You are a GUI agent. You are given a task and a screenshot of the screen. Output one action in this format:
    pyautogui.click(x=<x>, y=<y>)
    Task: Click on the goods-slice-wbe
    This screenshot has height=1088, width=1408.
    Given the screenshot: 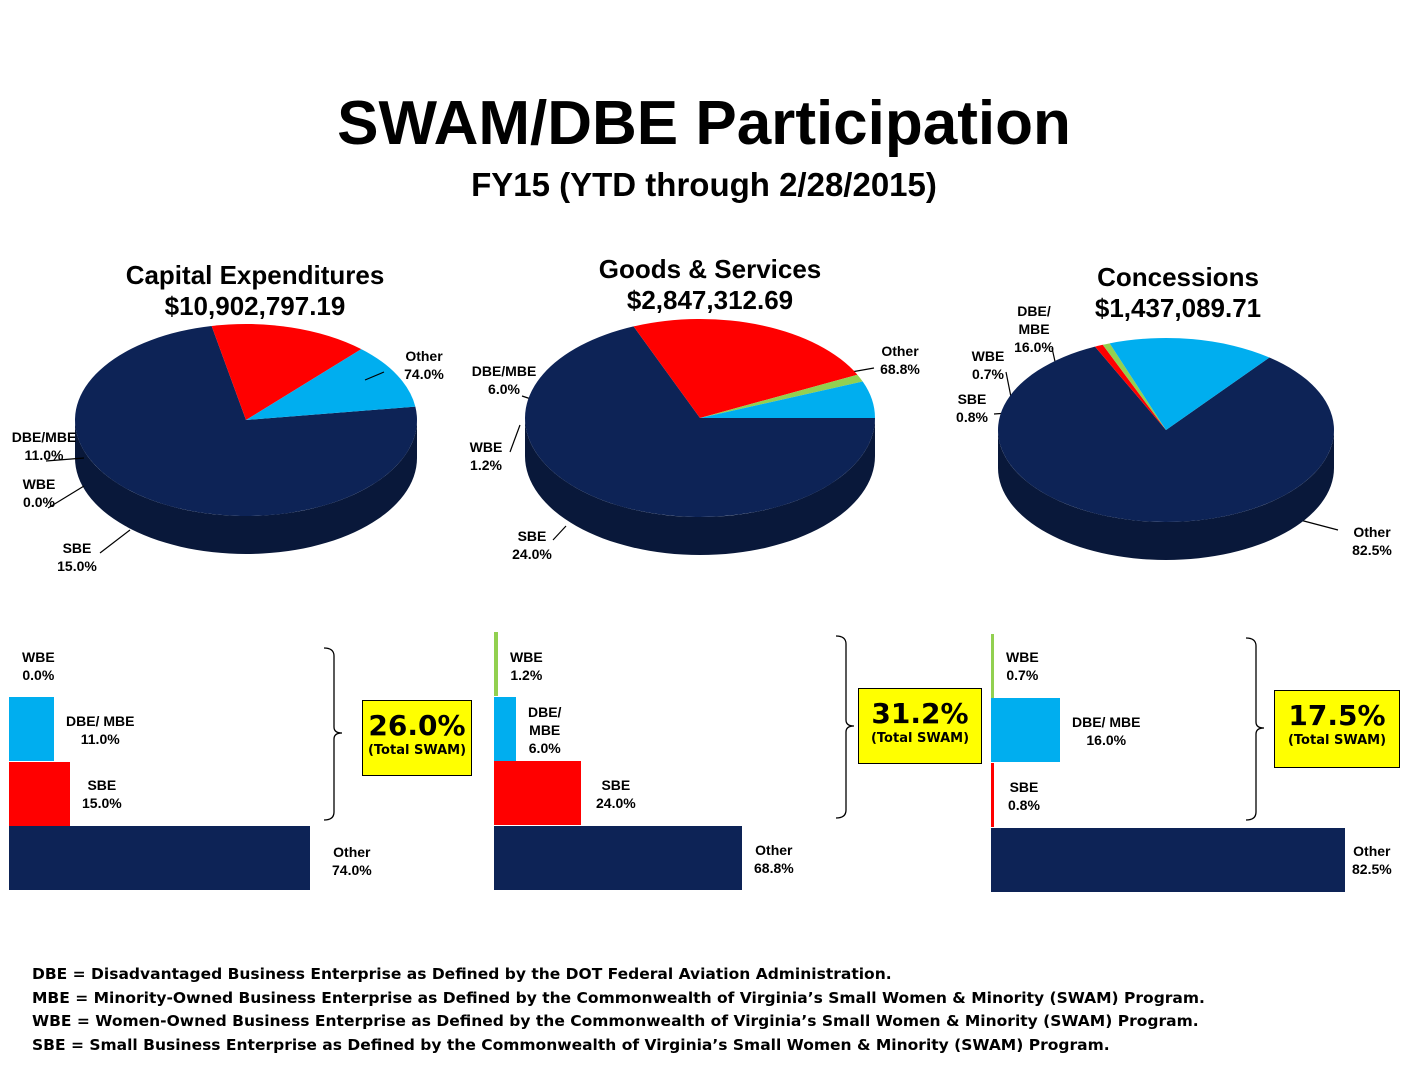 What is the action you would take?
    pyautogui.click(x=781, y=396)
    